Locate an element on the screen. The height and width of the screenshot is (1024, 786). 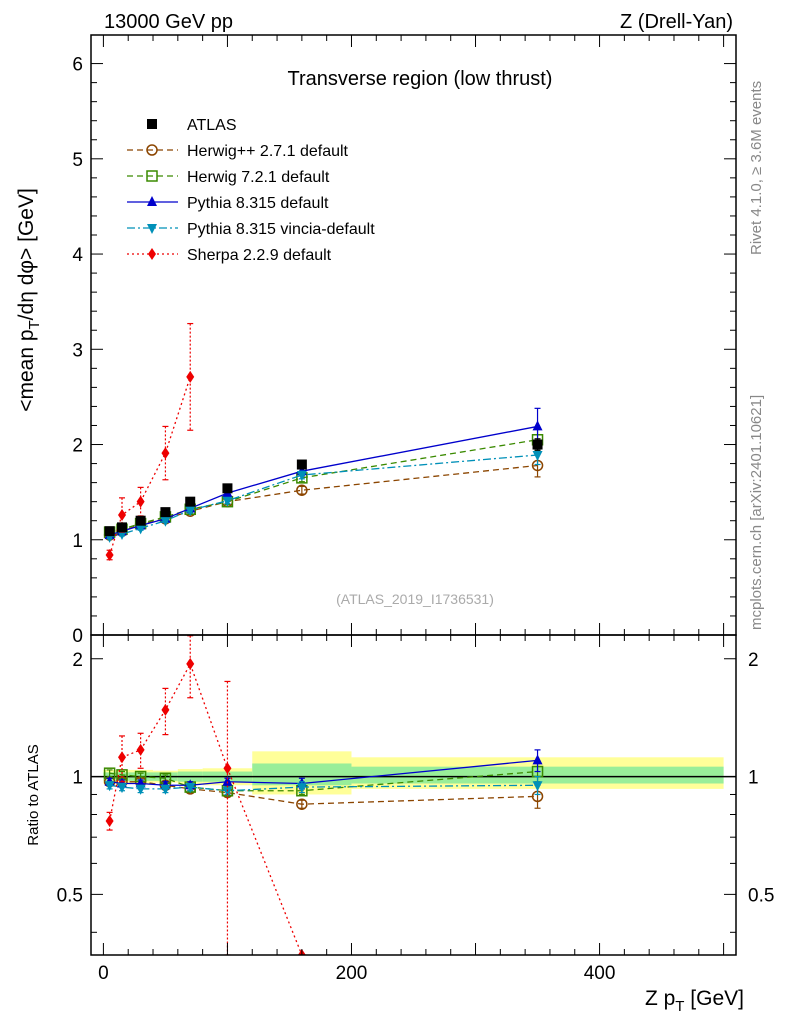
x-axis-label: Z pT [GeV] is located at coordinates (694, 1001).